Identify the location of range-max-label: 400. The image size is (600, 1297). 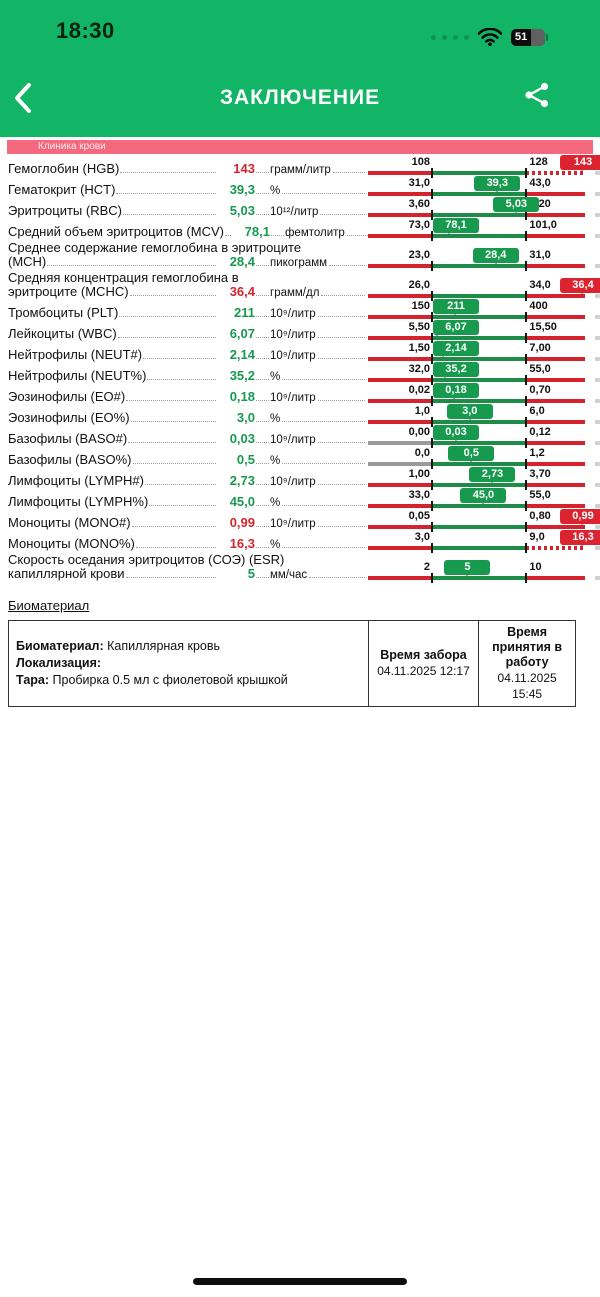
(538, 306).